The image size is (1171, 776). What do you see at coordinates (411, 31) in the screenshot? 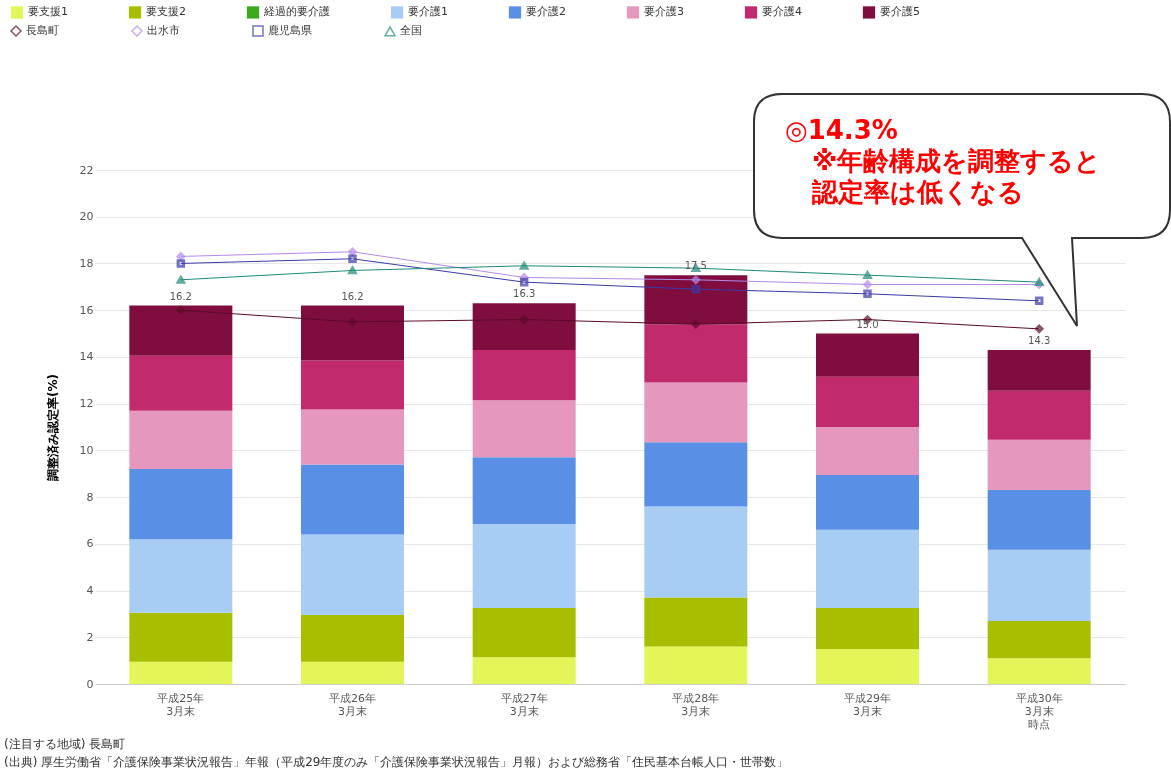
I see `legend-label: 全国` at bounding box center [411, 31].